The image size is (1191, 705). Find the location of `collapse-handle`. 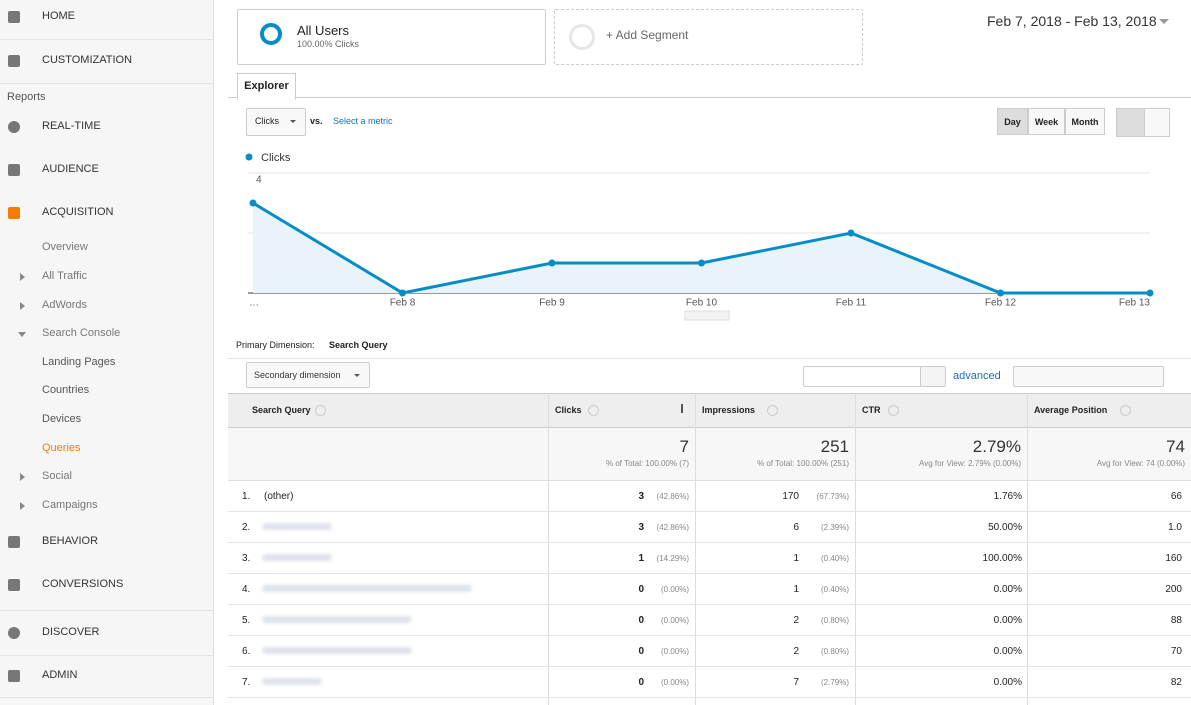

collapse-handle is located at coordinates (707, 315).